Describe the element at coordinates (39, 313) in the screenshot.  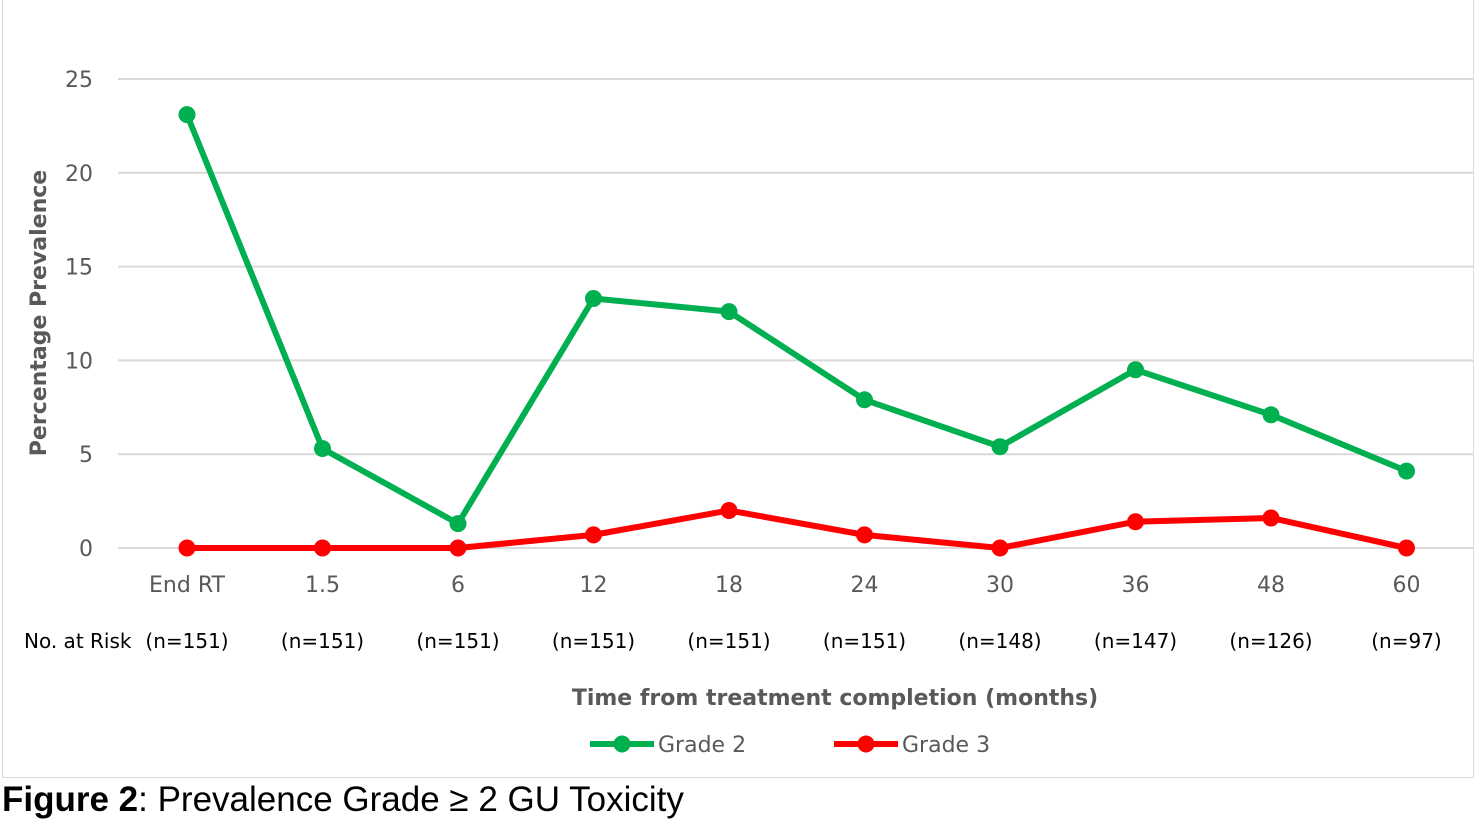
I see `y-axis-title: Percentage Prevalence` at that location.